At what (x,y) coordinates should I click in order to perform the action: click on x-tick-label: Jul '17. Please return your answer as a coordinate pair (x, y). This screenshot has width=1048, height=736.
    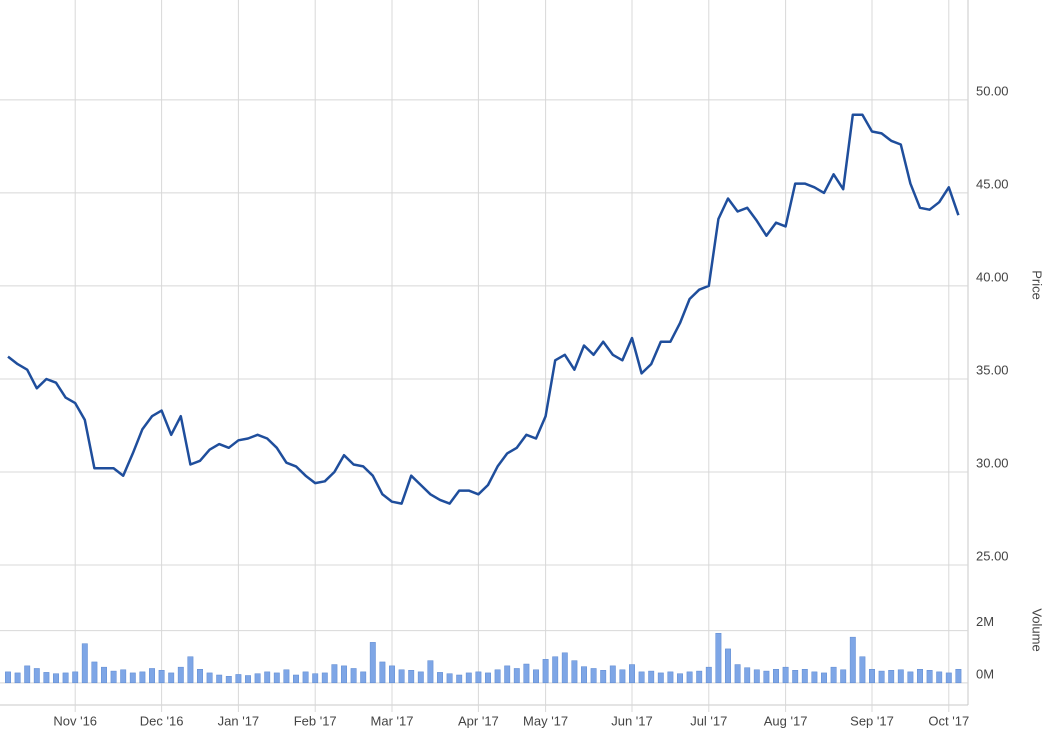
    Looking at the image, I should click on (708, 720).